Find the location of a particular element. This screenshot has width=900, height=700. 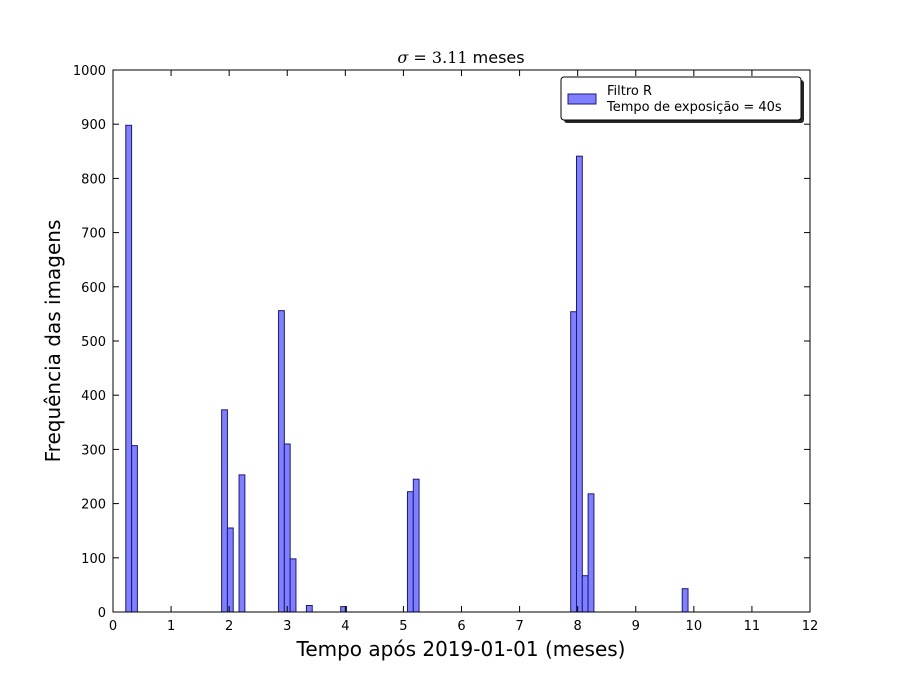

x-tick-label: 10 is located at coordinates (694, 626).